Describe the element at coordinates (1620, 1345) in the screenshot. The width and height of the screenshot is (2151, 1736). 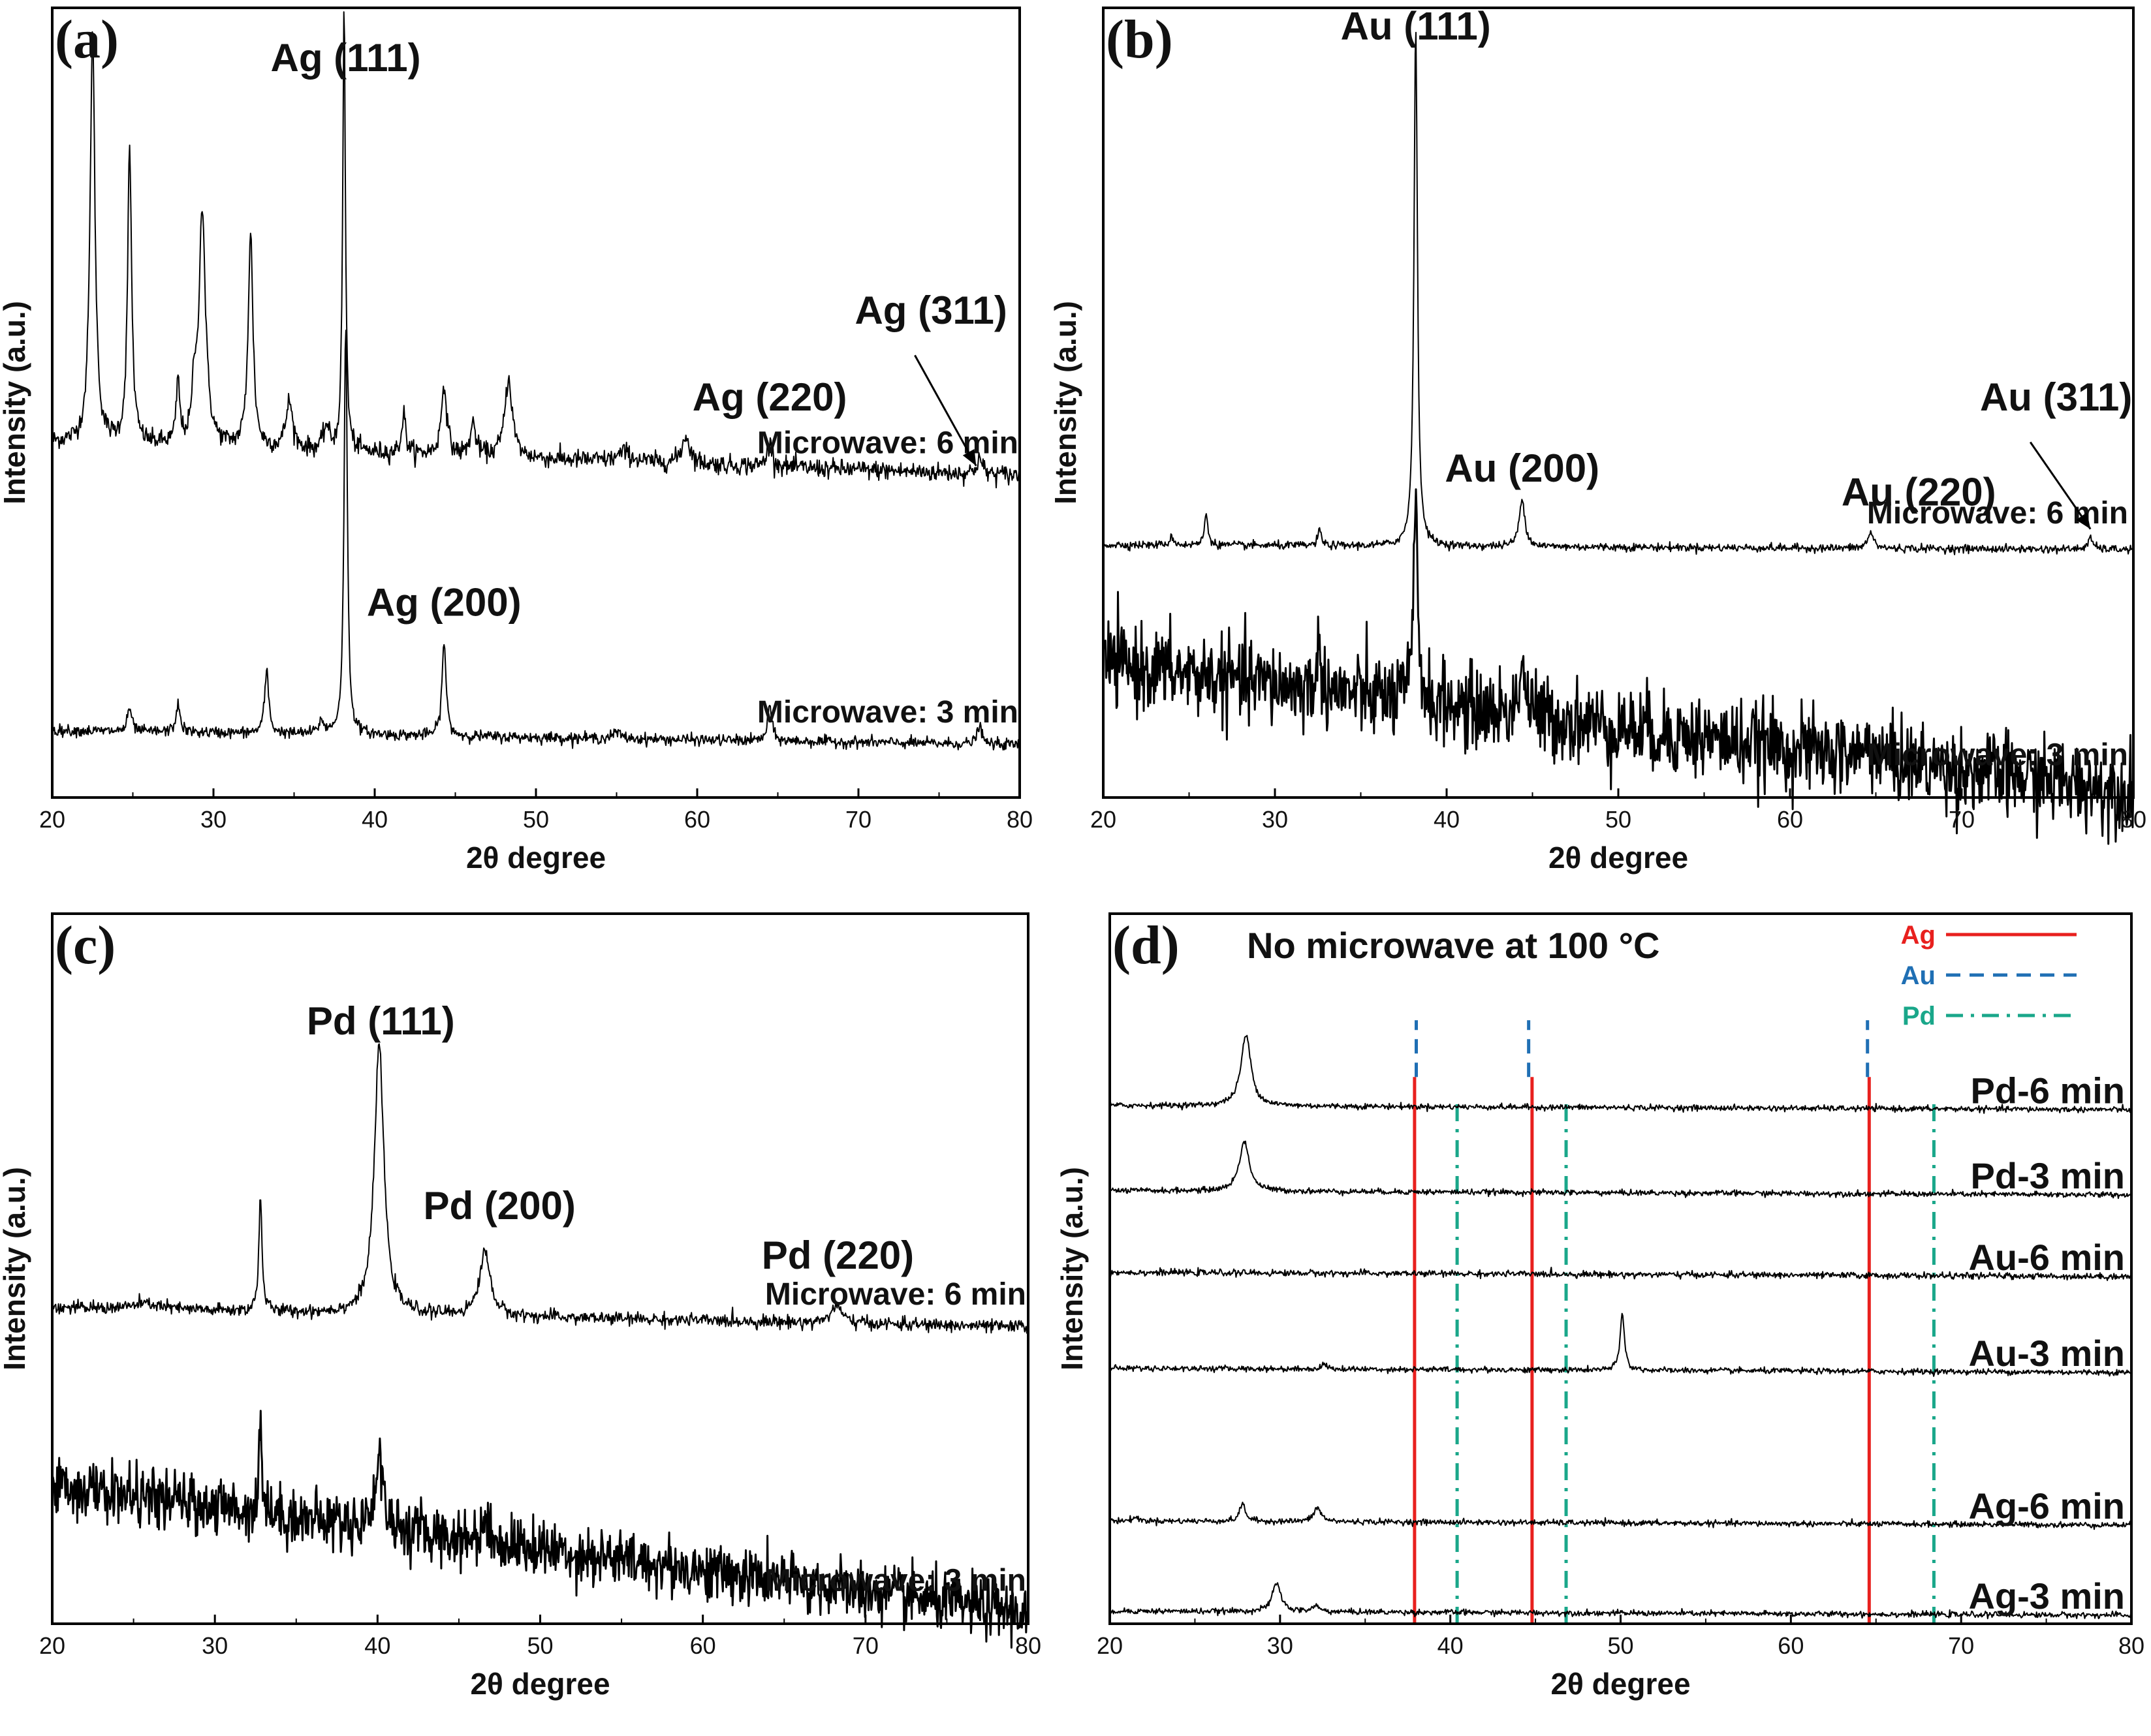
I see `trace-au-3-min` at that location.